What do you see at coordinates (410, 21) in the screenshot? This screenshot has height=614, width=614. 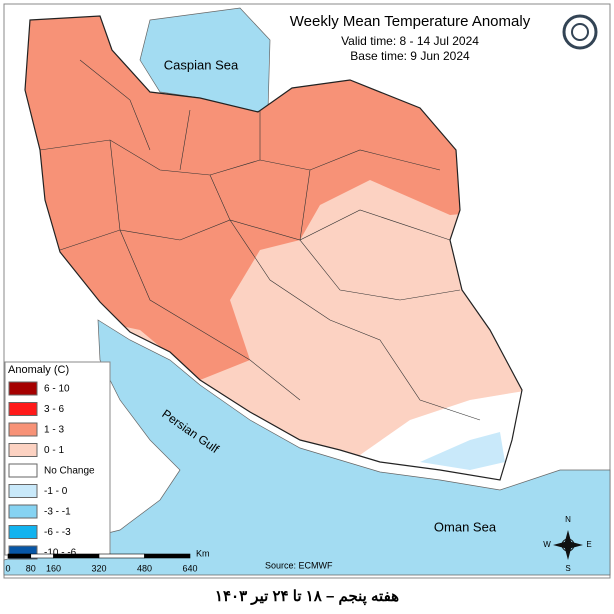 I see `title: Weekly Mean Temperature Anomaly` at bounding box center [410, 21].